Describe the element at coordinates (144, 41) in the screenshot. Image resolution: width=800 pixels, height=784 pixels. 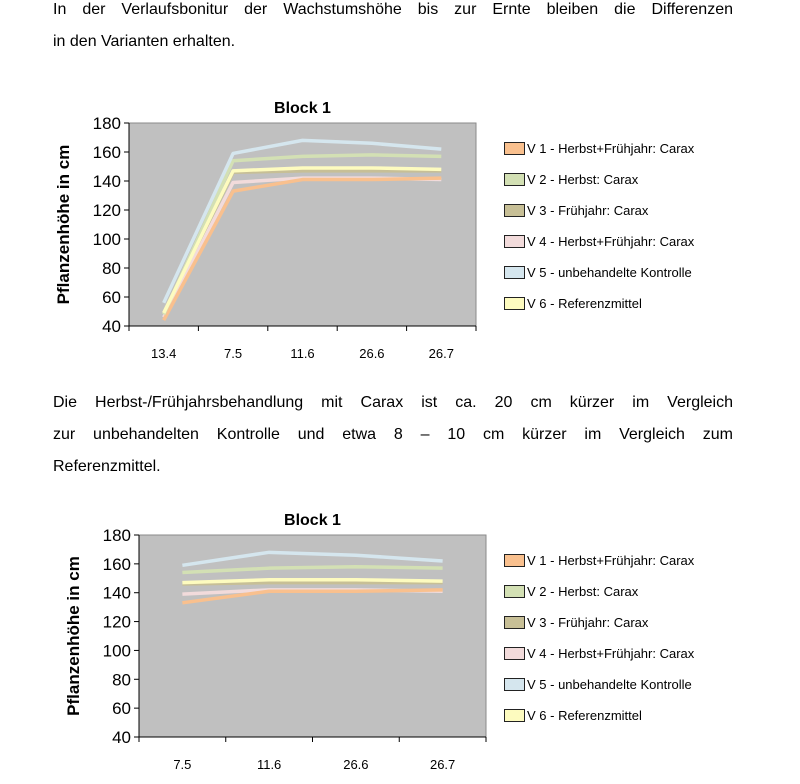
I see `paragraph-1-line-2: in den Varianten erhalten.` at that location.